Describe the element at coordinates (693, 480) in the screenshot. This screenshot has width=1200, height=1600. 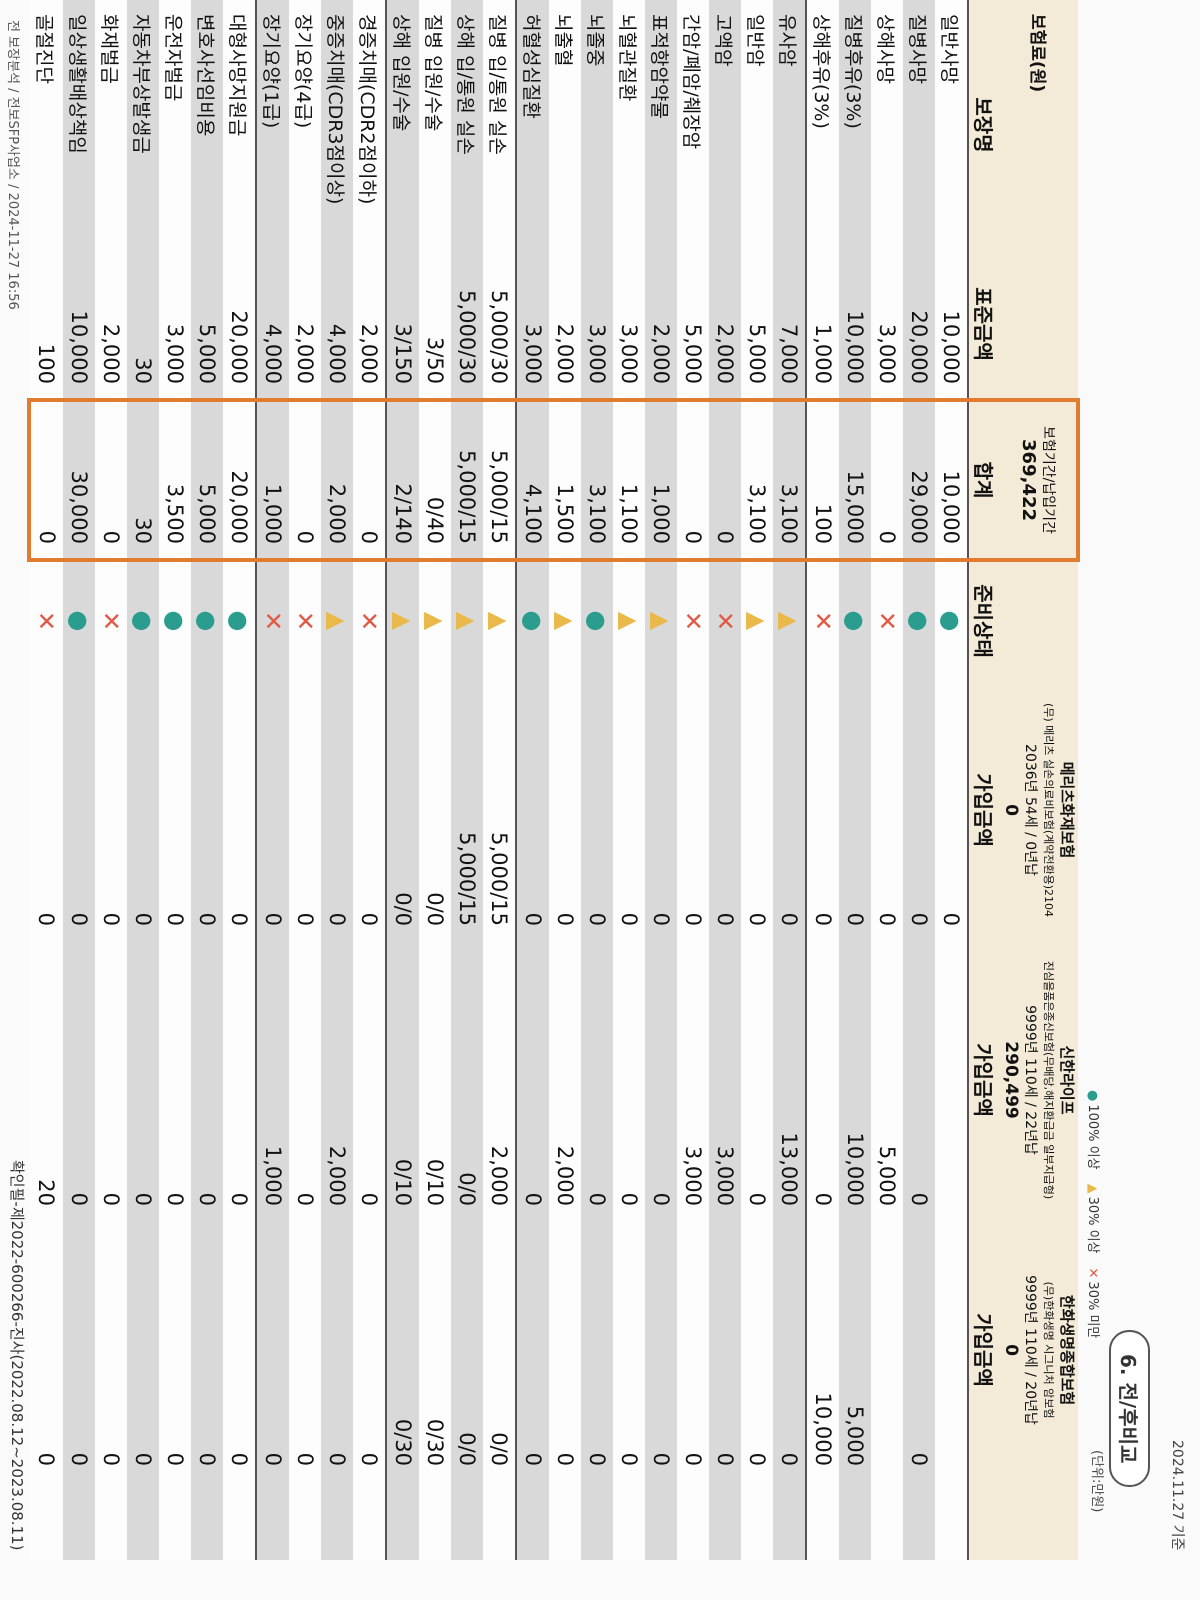
I see `total-amount: 0` at that location.